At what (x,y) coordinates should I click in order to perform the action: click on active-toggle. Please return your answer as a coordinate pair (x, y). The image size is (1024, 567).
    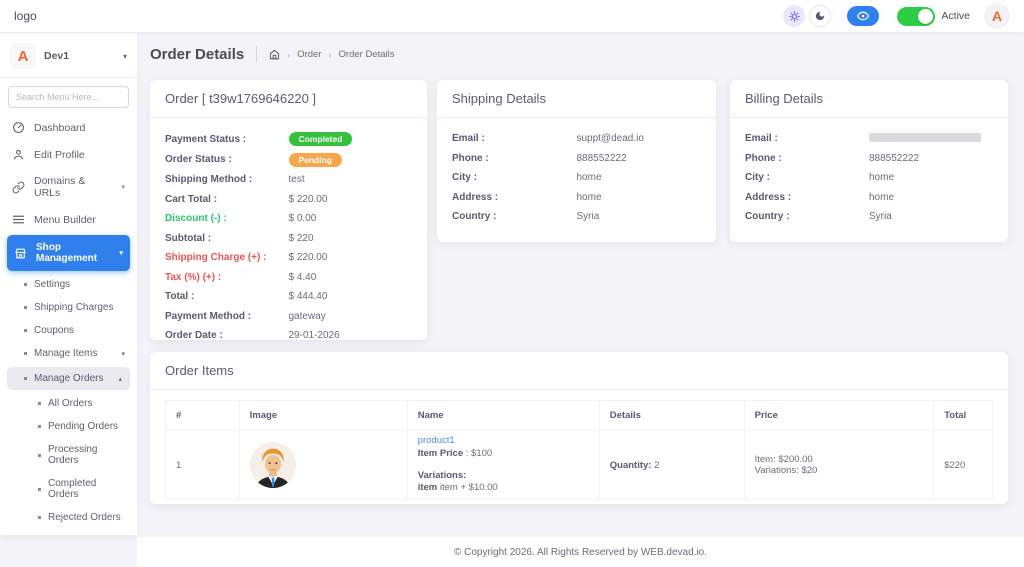
    Looking at the image, I should click on (916, 16).